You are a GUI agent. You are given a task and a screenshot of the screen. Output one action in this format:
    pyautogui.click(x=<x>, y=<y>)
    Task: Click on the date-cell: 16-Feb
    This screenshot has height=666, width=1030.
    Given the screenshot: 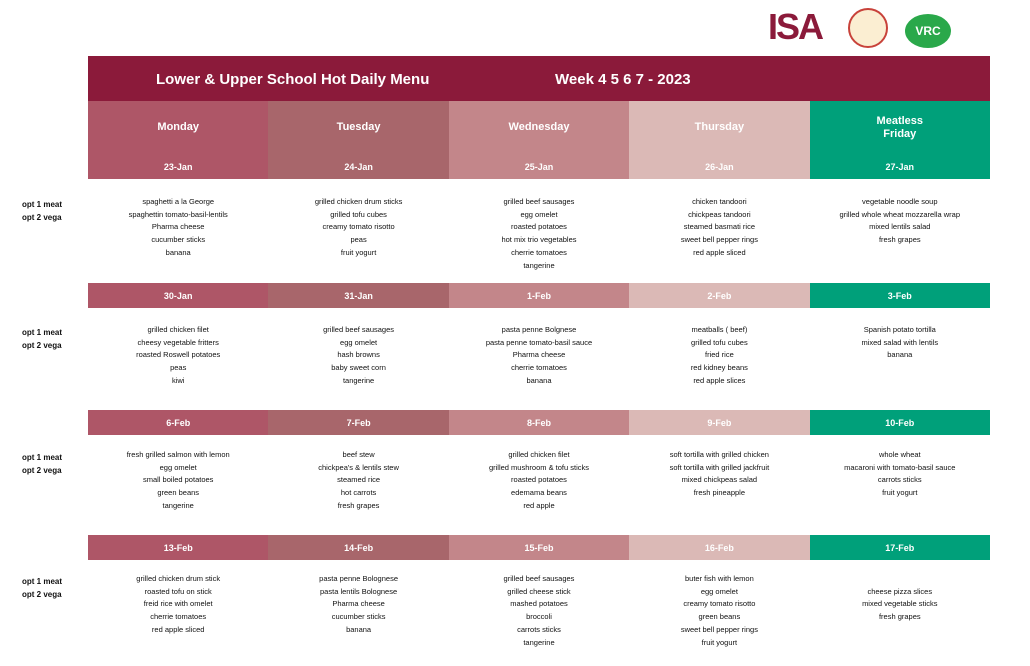 What is the action you would take?
    pyautogui.click(x=719, y=547)
    